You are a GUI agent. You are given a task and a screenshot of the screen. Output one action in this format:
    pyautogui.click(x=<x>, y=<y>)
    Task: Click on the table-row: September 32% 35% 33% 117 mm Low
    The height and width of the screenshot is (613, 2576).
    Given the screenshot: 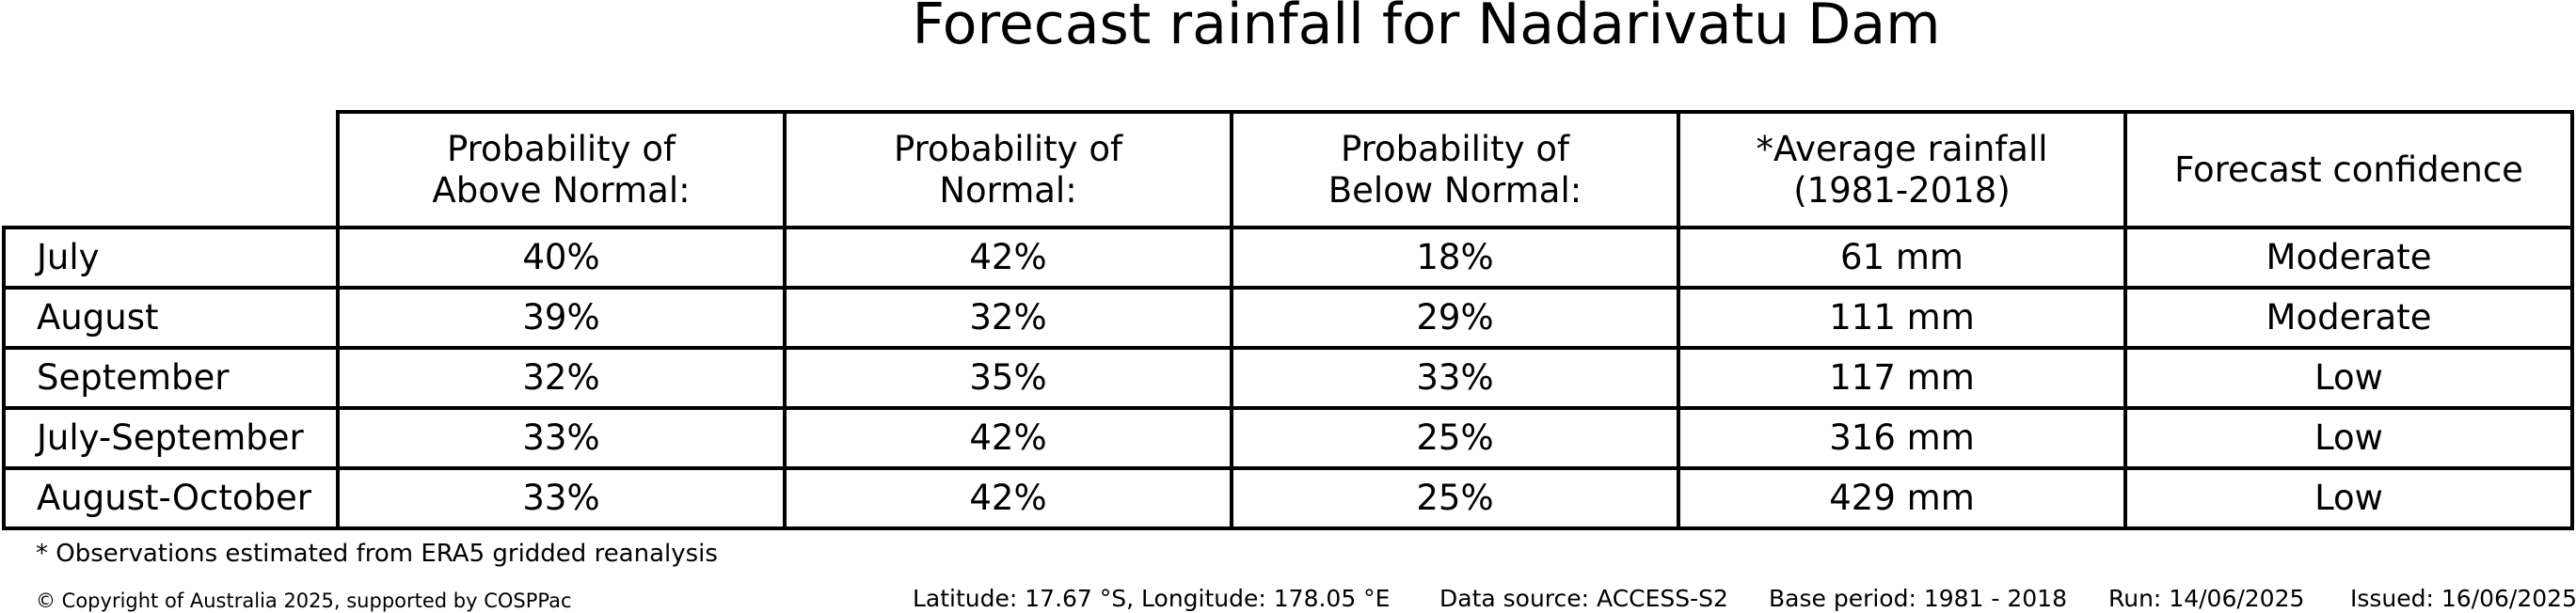 What is the action you would take?
    pyautogui.click(x=1288, y=378)
    